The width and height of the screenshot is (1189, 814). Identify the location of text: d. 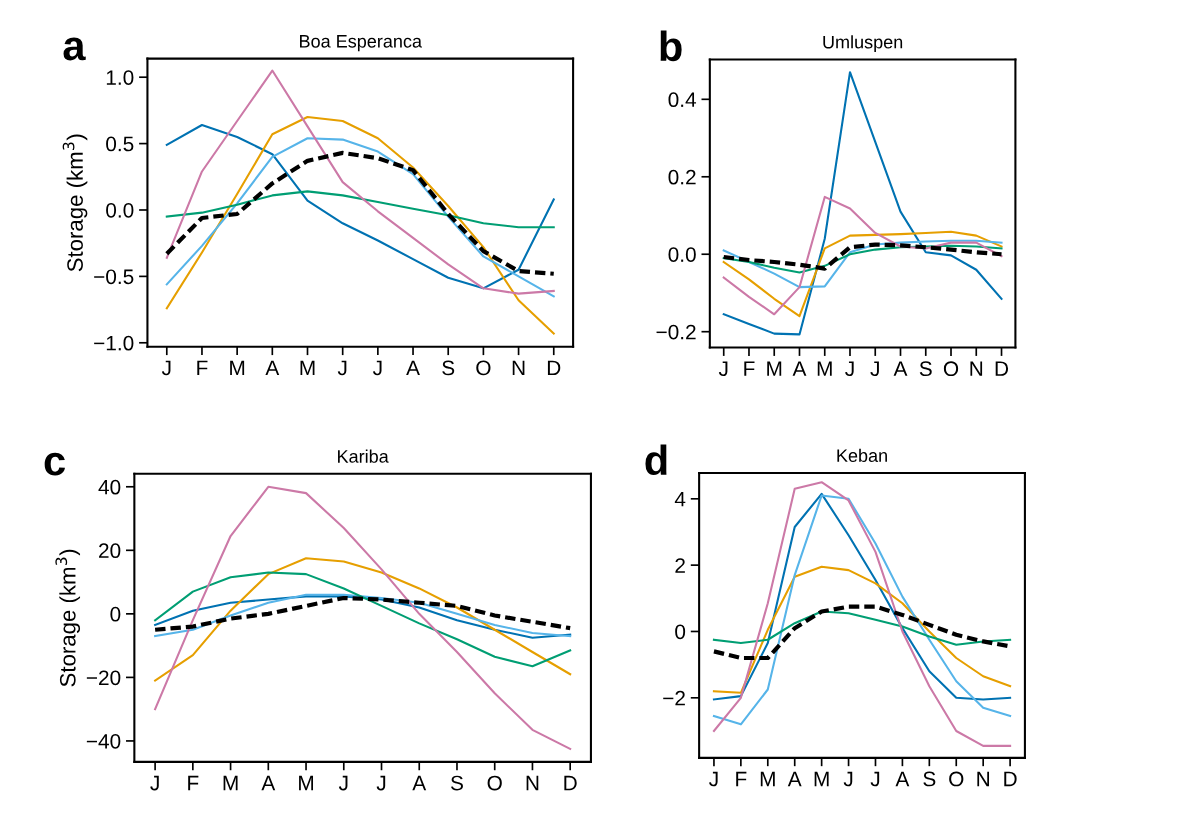
(656, 460).